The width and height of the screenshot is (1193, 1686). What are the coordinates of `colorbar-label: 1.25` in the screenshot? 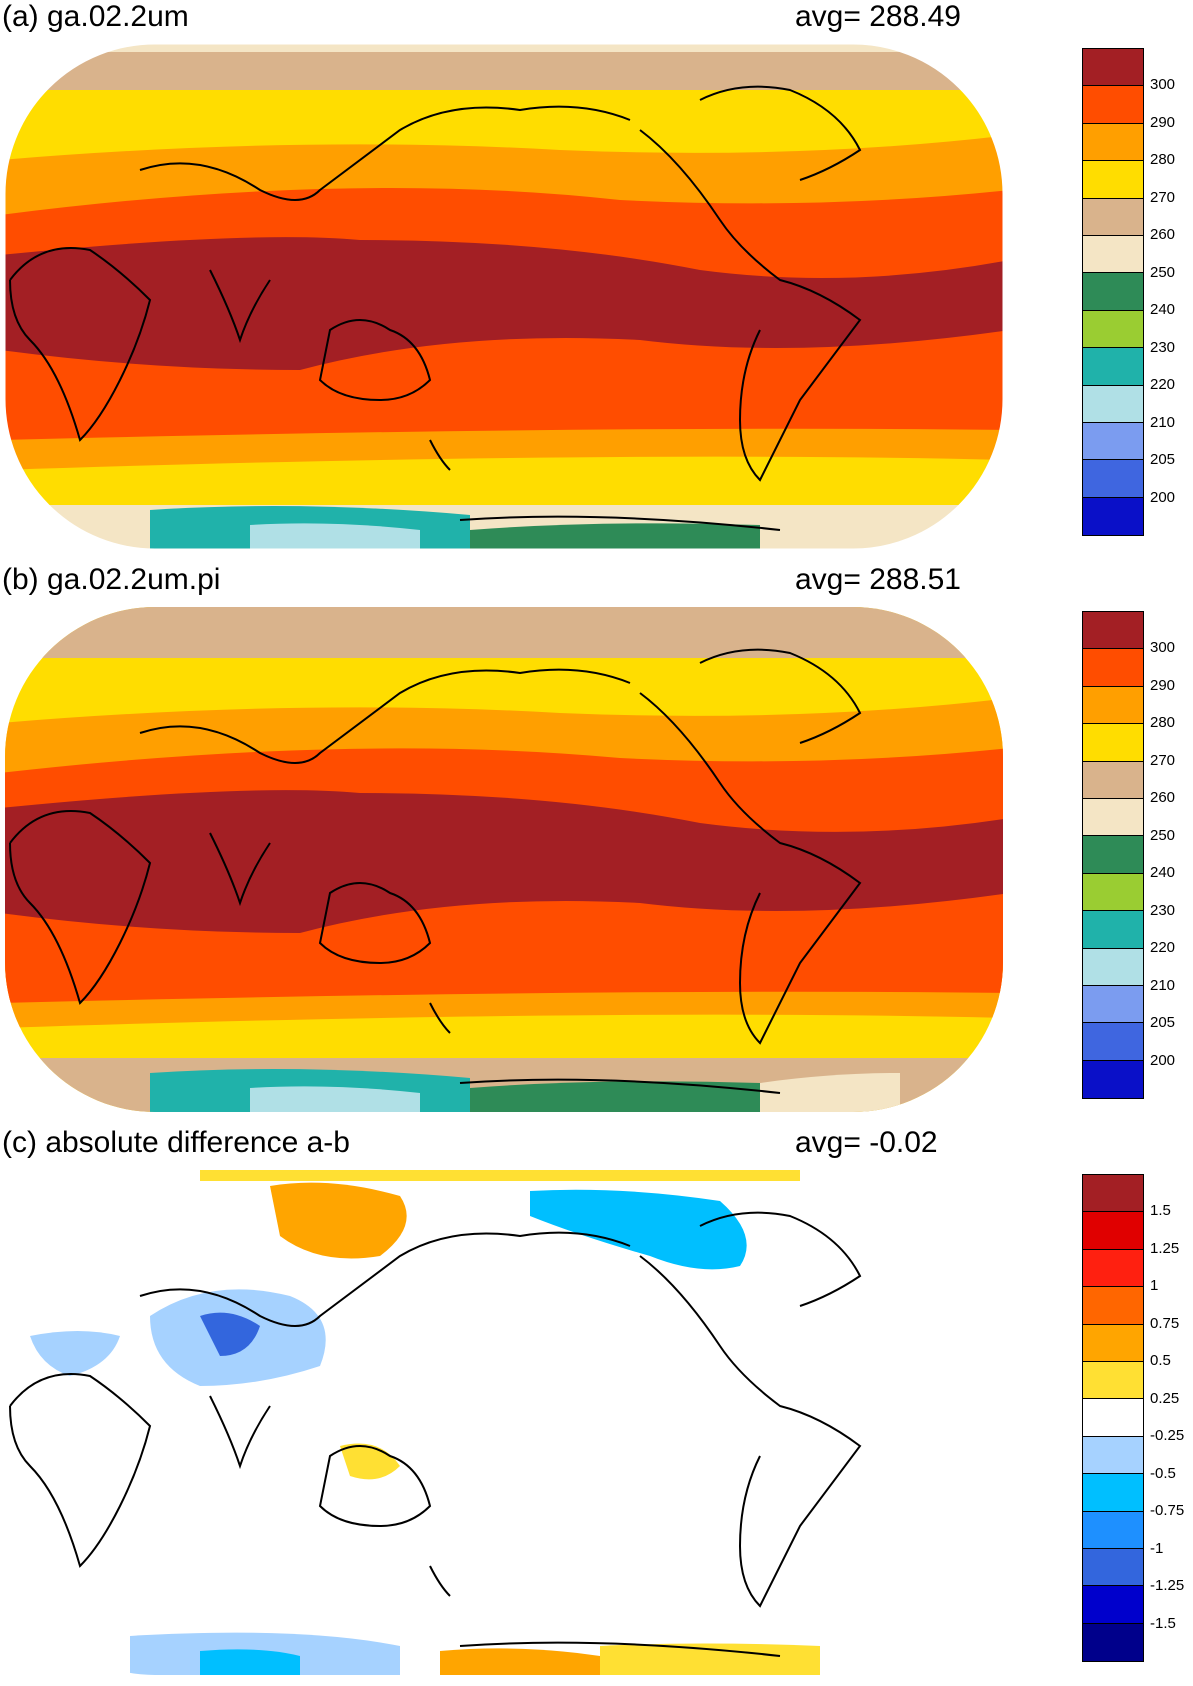 It's located at (1165, 1248).